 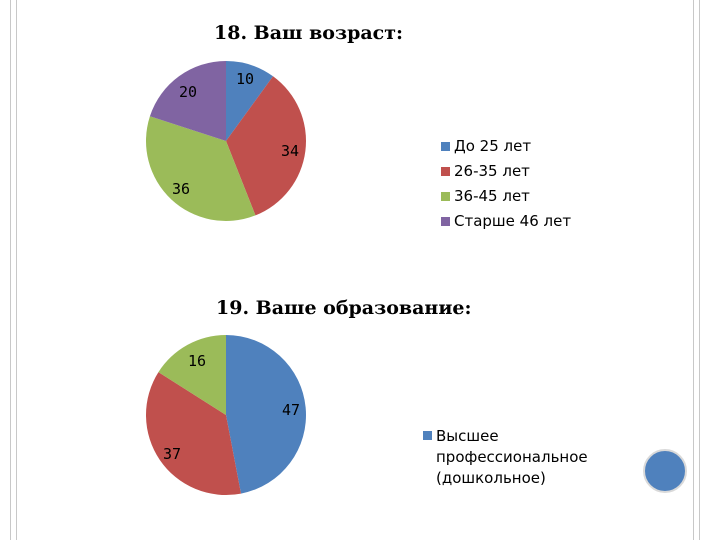 I want to click on chart-title-age: 18. Ваш возраст:, so click(x=309, y=33).